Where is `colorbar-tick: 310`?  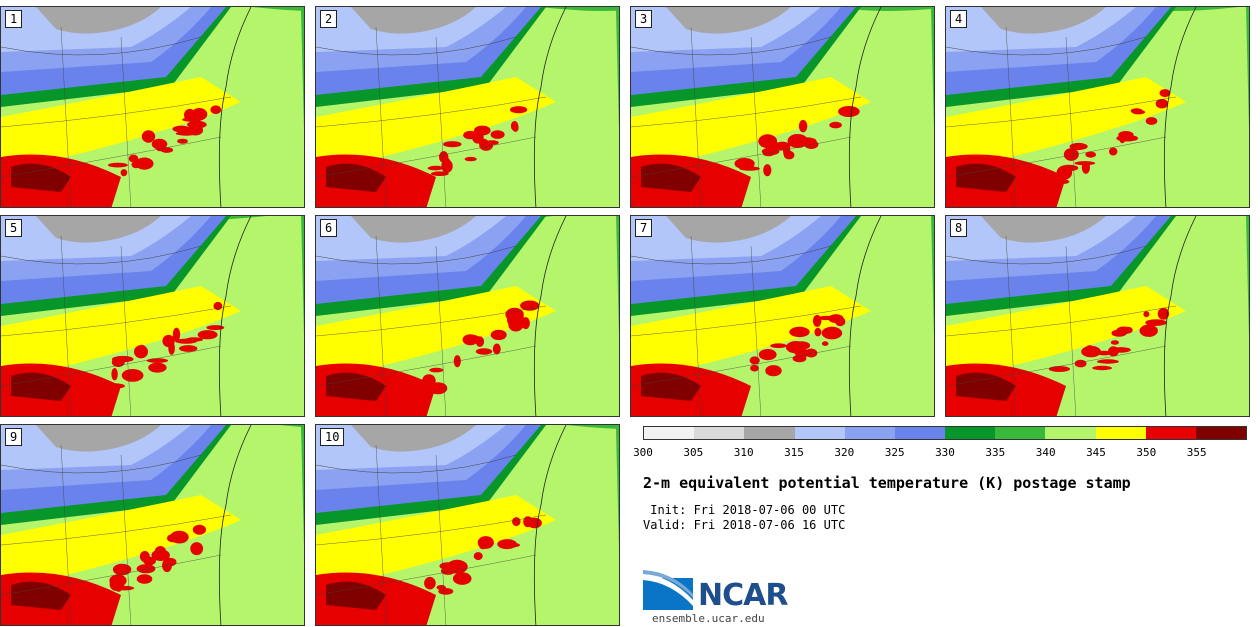
colorbar-tick: 310 is located at coordinates (743, 452).